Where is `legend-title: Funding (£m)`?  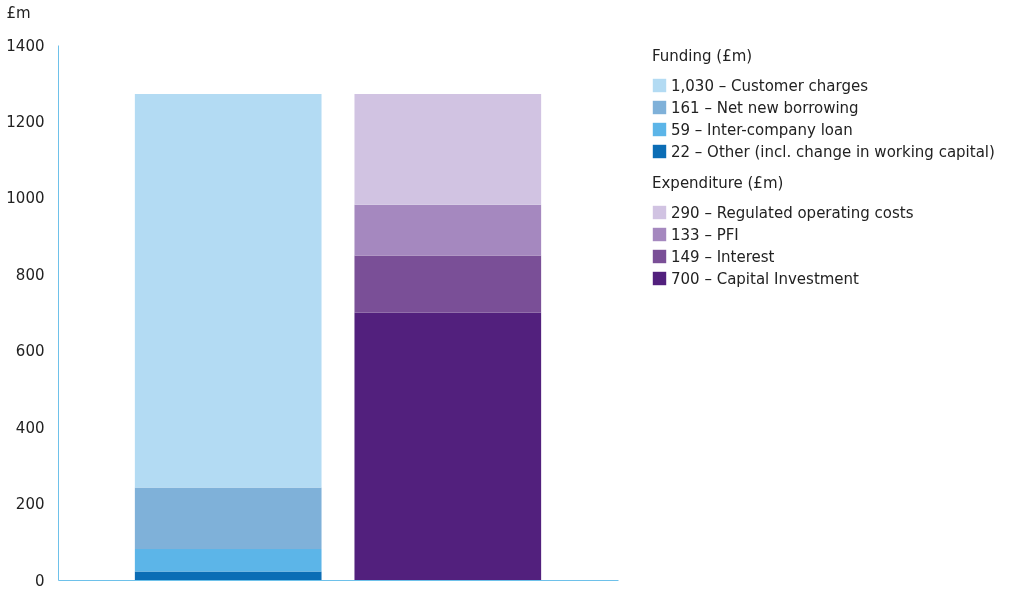 legend-title: Funding (£m) is located at coordinates (702, 56).